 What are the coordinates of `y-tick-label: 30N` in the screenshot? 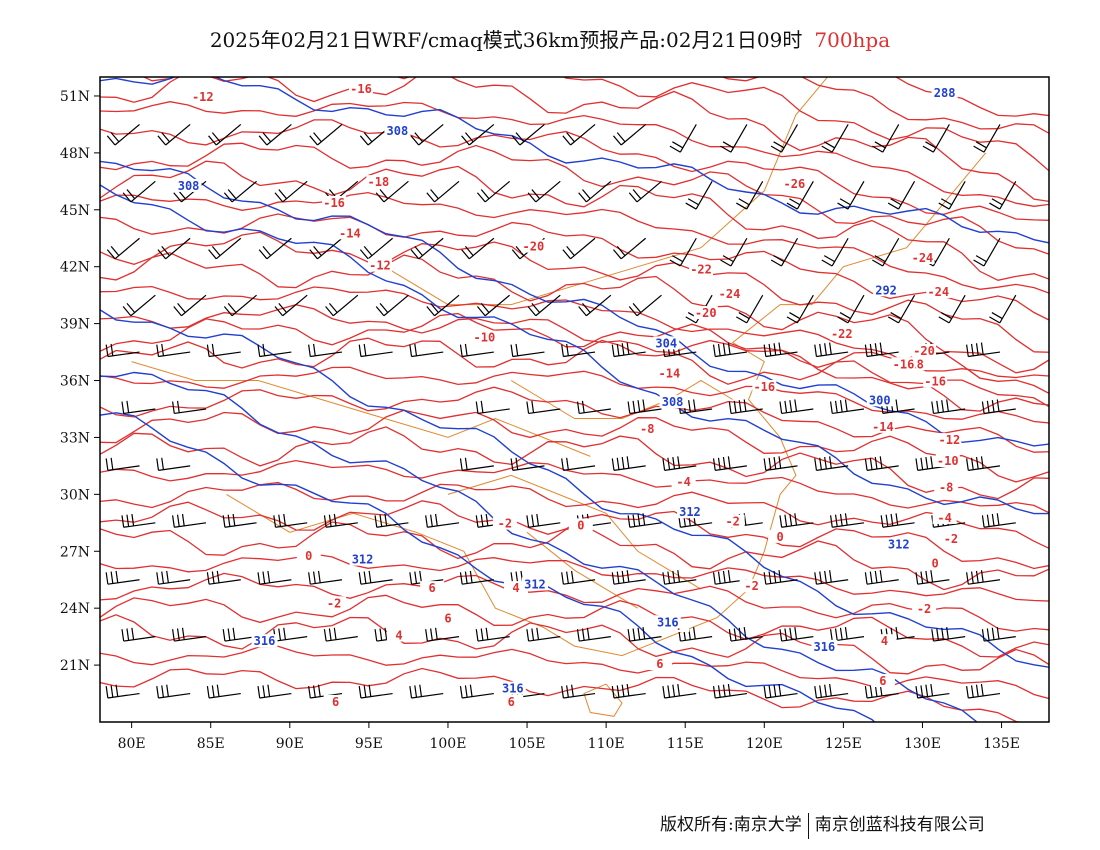 It's located at (75, 495).